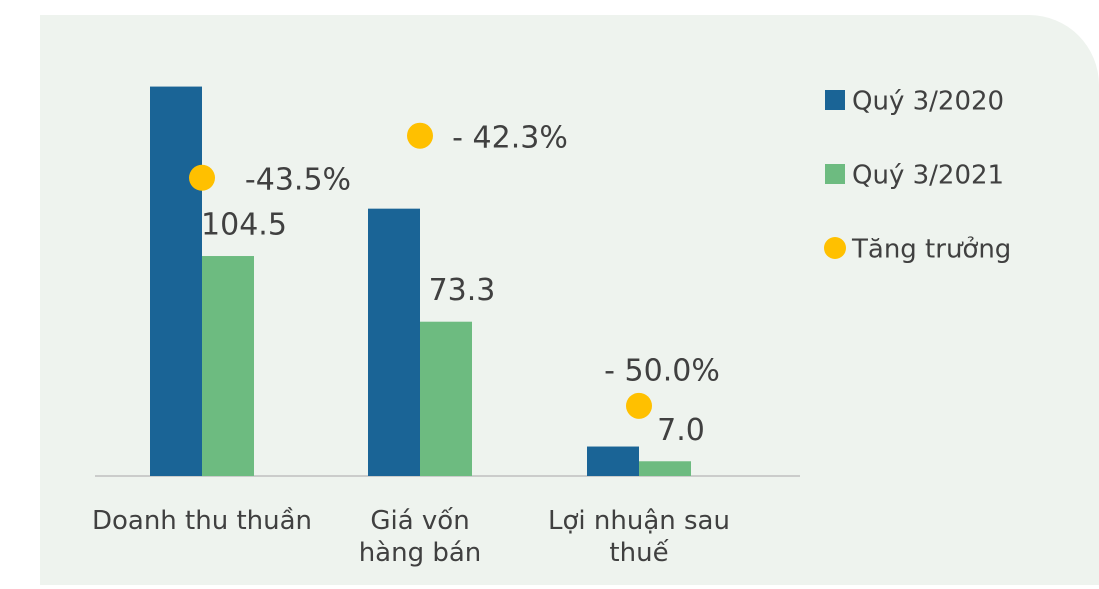 This screenshot has height=589, width=1099. What do you see at coordinates (931, 250) in the screenshot?
I see `legend-label: Tăng trưởng` at bounding box center [931, 250].